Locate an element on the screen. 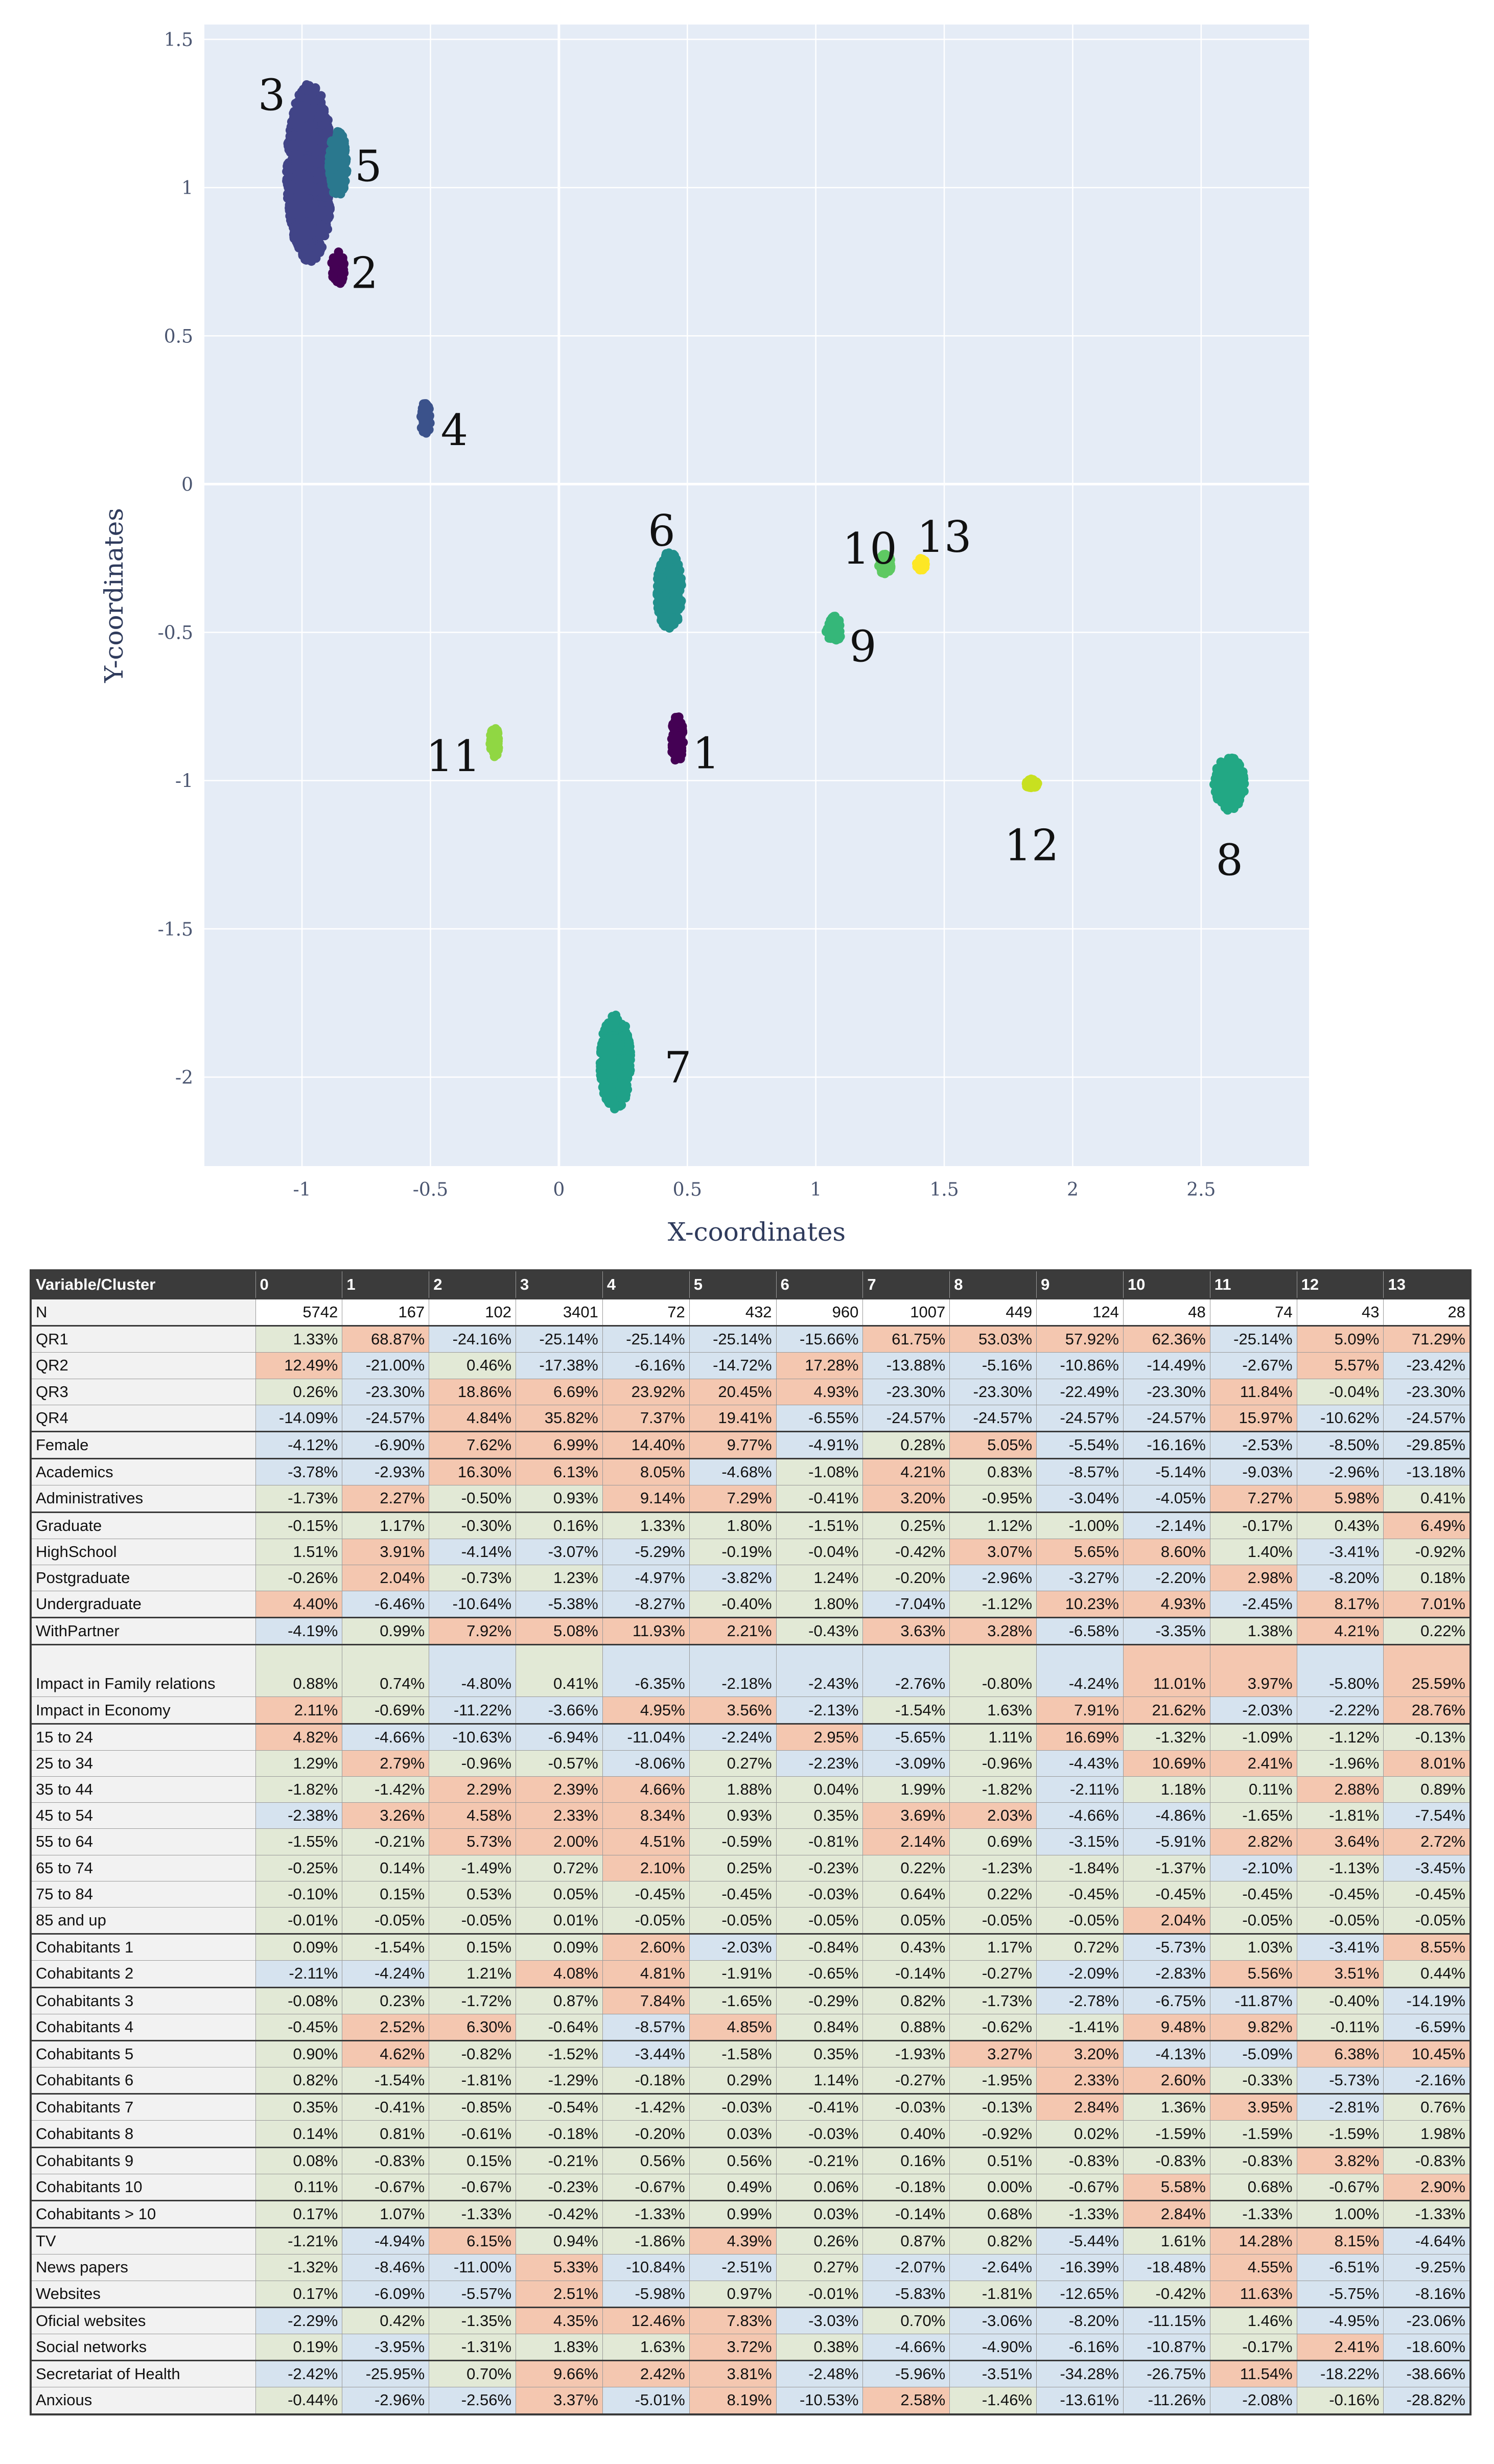  table-cell: -4.91% is located at coordinates (819, 1445).